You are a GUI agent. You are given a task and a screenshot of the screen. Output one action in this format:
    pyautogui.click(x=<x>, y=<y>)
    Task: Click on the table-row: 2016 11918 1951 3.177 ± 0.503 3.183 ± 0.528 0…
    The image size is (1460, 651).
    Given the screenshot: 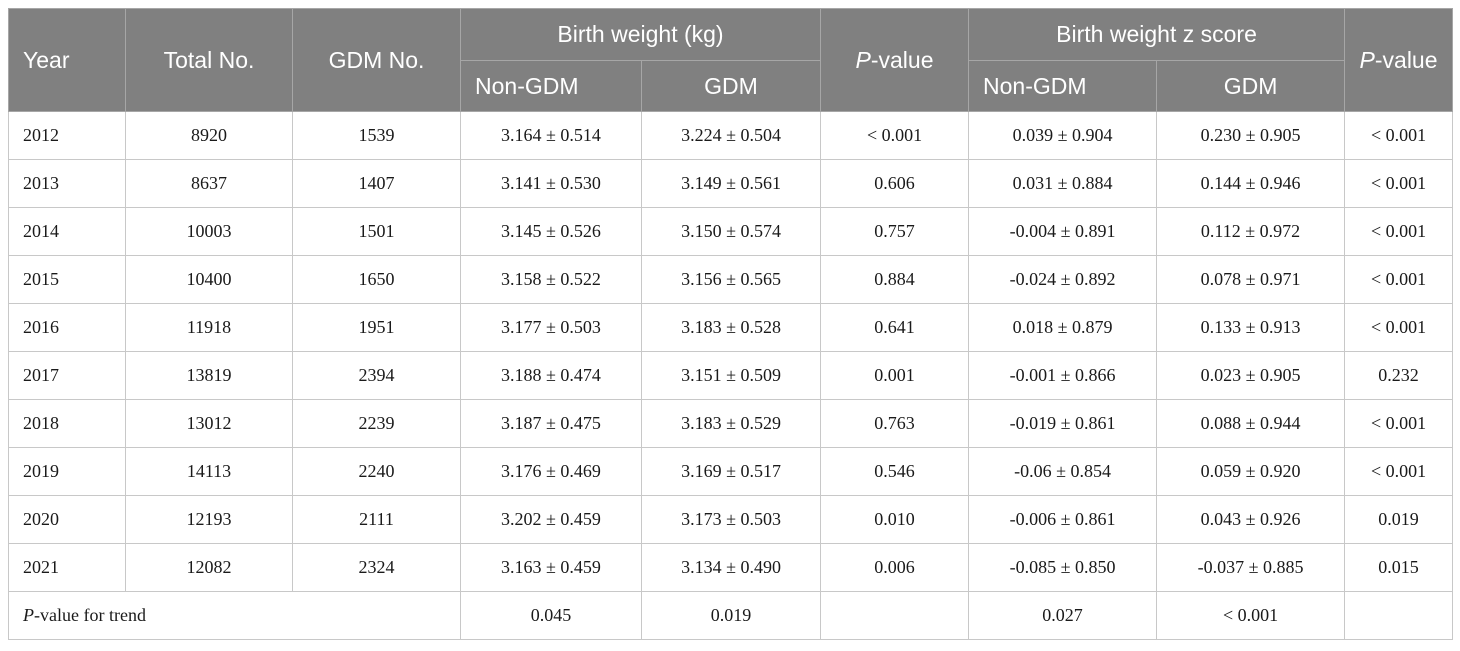 What is the action you would take?
    pyautogui.click(x=731, y=327)
    